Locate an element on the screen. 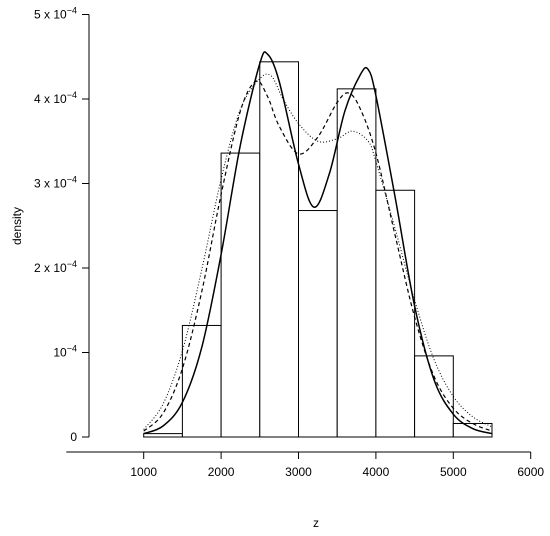 Image resolution: width=550 pixels, height=536 pixels. x-tick-label: 1000 is located at coordinates (143, 472).